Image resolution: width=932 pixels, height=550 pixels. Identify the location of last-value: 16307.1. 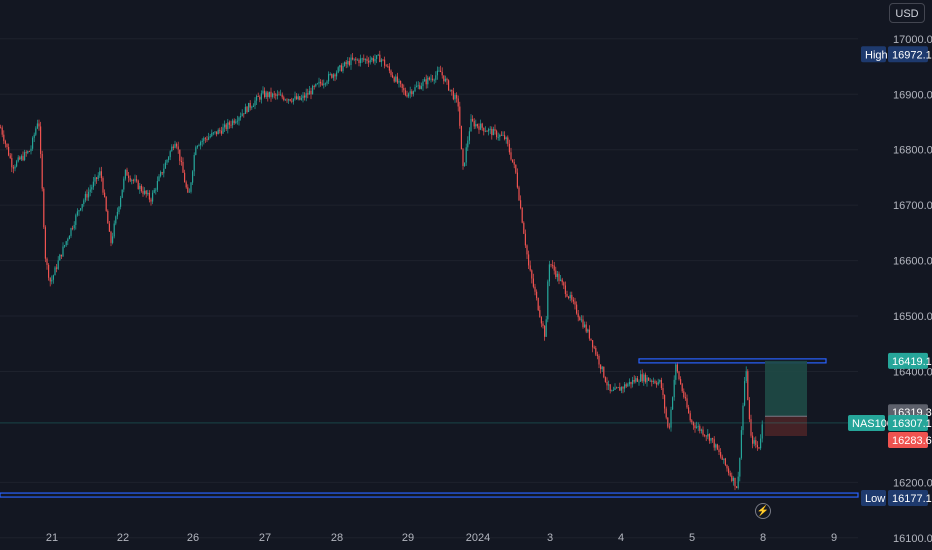
(912, 424).